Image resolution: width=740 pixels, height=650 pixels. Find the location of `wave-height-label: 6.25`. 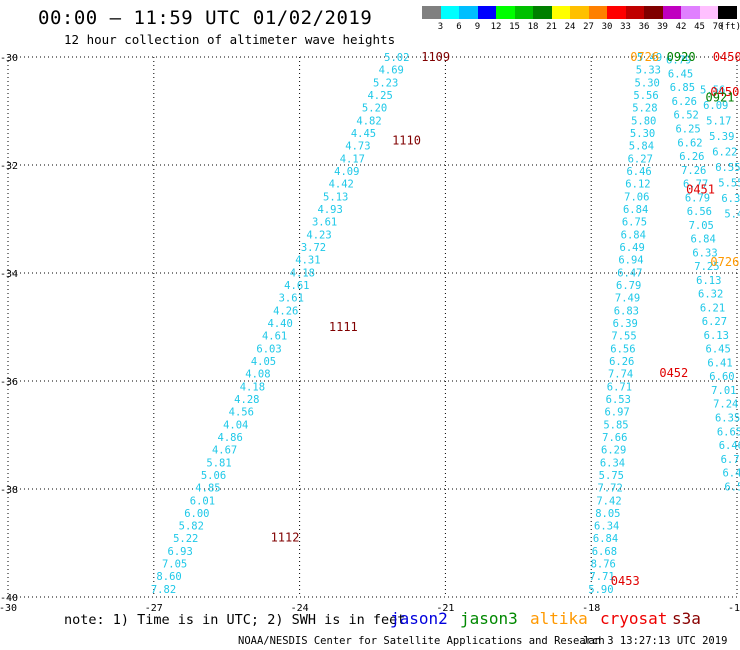

wave-height-label: 6.25 is located at coordinates (687, 130).